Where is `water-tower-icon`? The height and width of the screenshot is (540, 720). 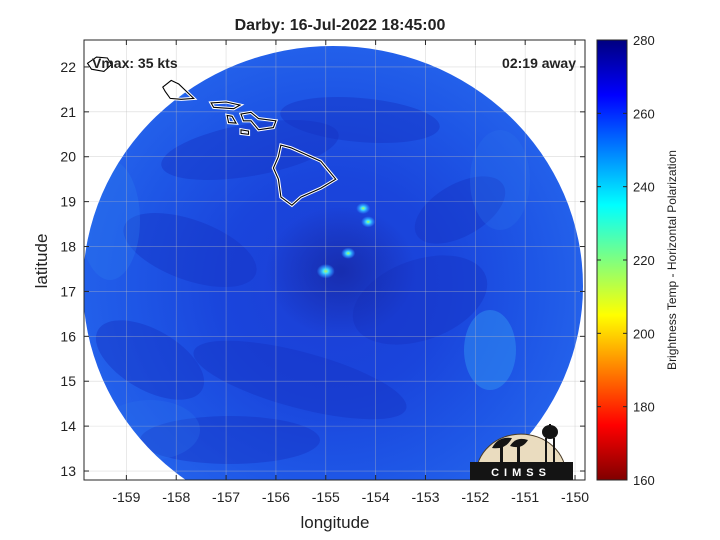
water-tower-icon is located at coordinates (550, 443).